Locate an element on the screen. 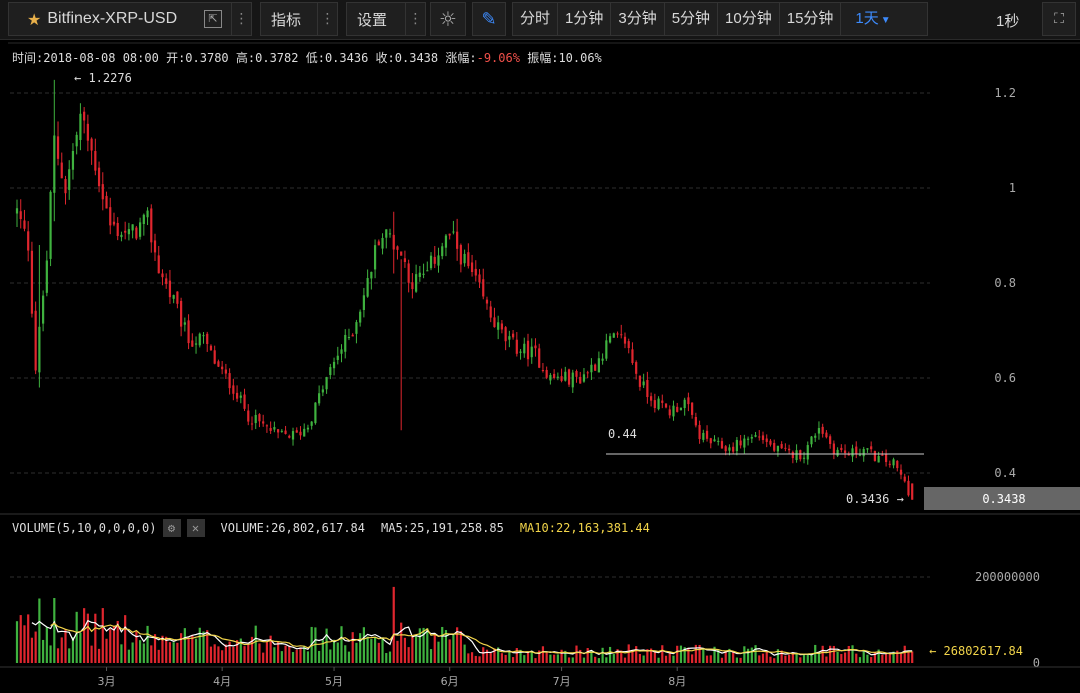 This screenshot has height=693, width=1080. interval-1m: 1分钟 is located at coordinates (585, 19).